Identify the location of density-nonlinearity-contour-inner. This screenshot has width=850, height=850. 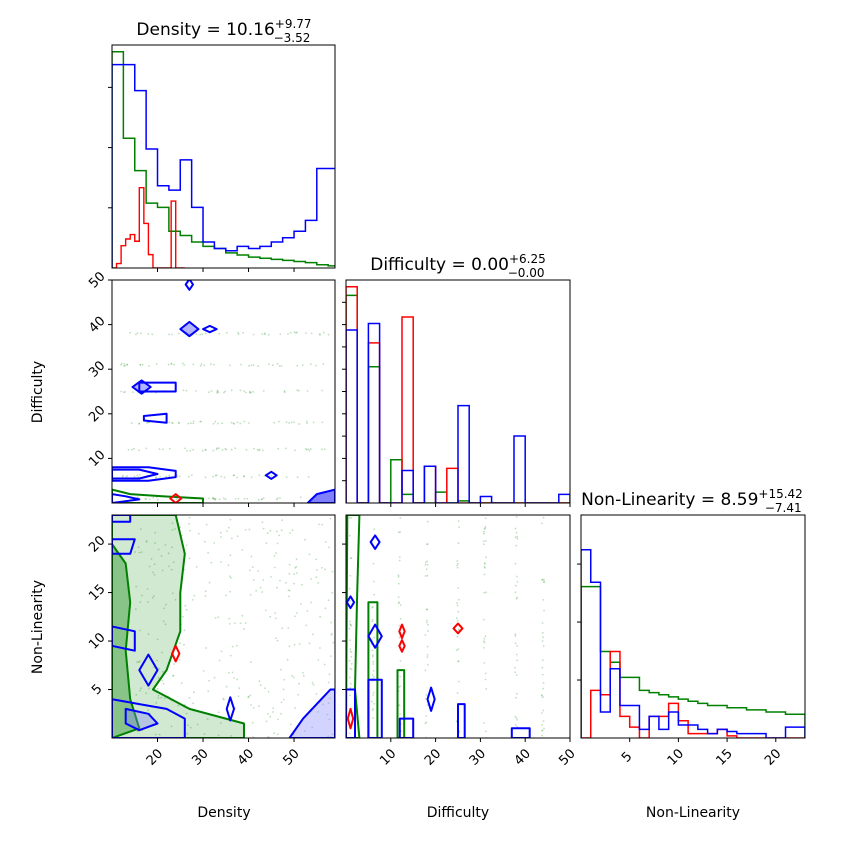
(126, 640).